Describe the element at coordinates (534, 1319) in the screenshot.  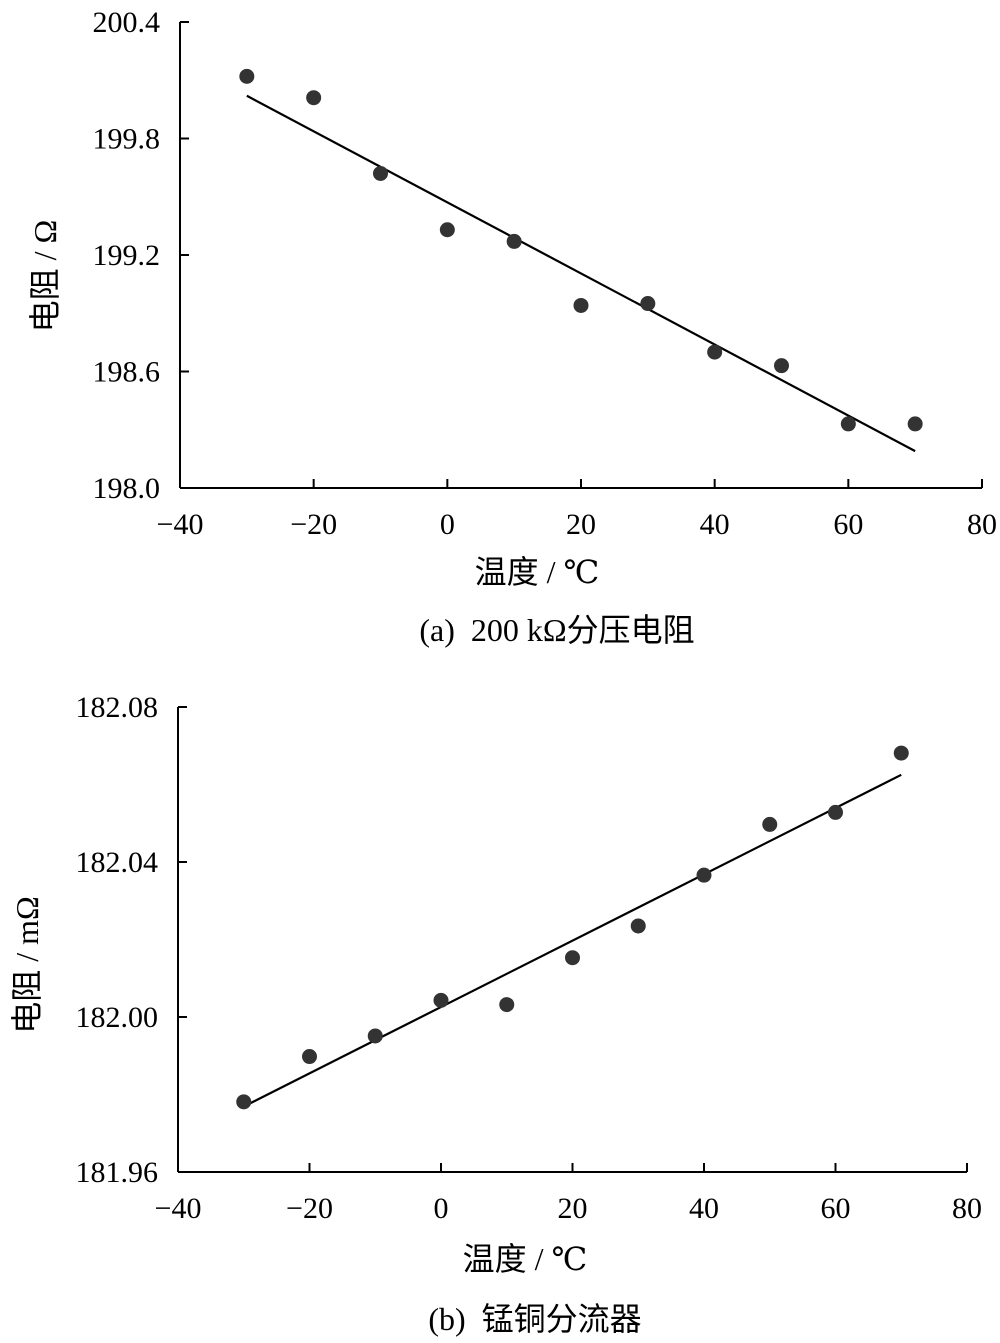
I see `panel-caption: (b) 锰铜分流器` at that location.